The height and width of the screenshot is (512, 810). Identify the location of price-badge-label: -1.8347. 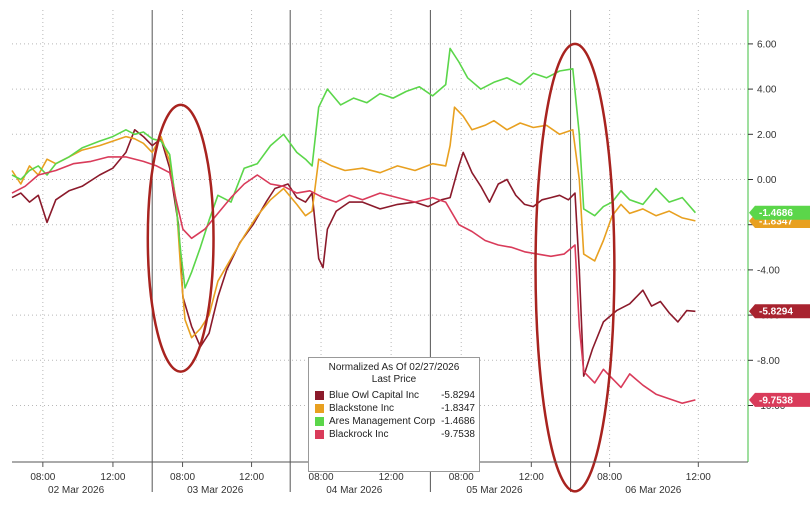
(776, 221).